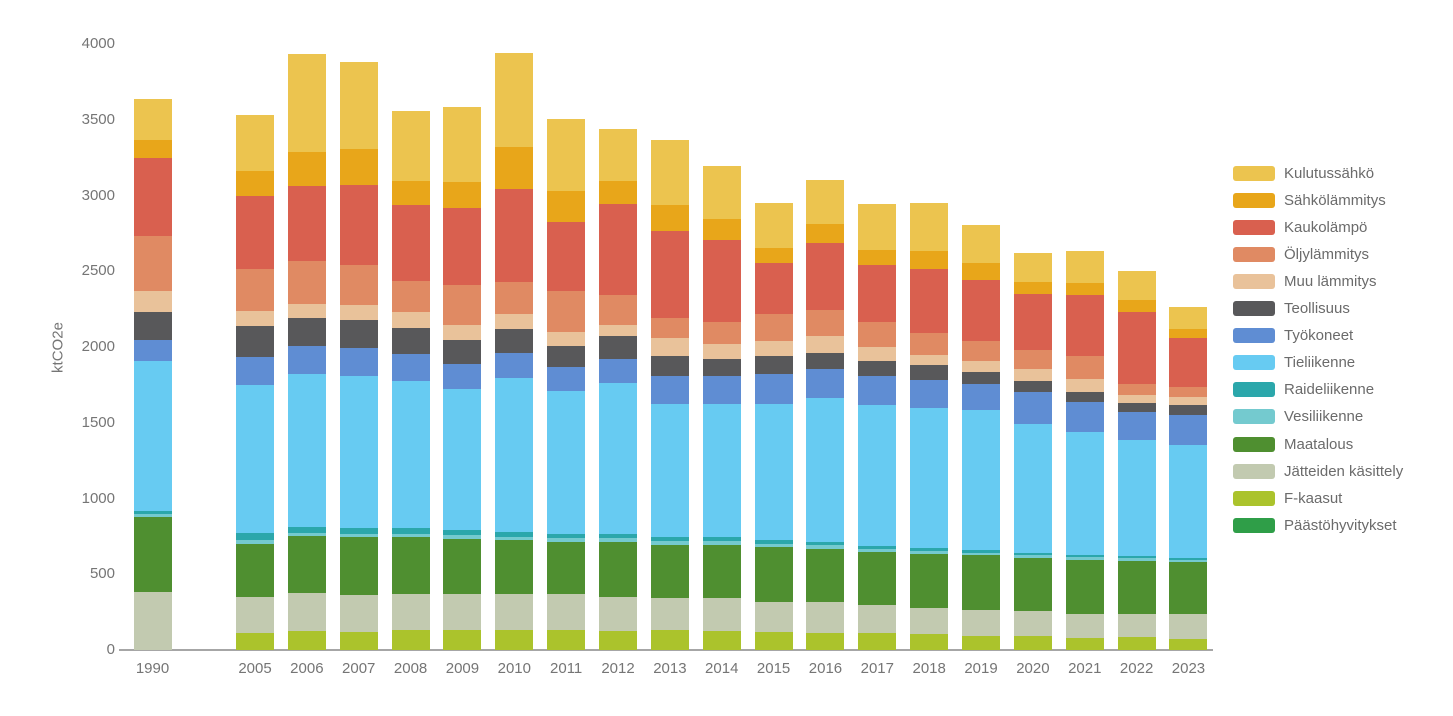 The width and height of the screenshot is (1453, 716). I want to click on legend-item-Tieliikenne: Tieliikenne, so click(1294, 363).